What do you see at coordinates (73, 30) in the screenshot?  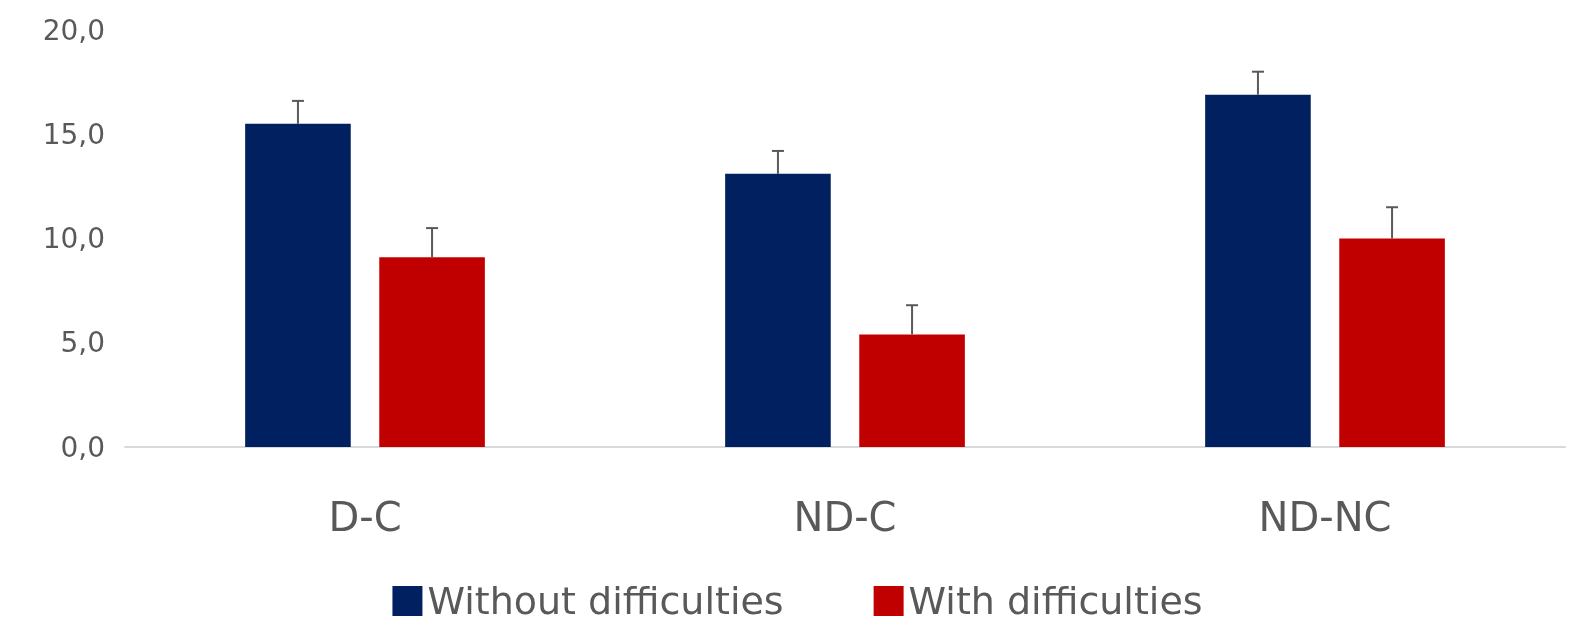 I see `y-tick-label: 20,0` at bounding box center [73, 30].